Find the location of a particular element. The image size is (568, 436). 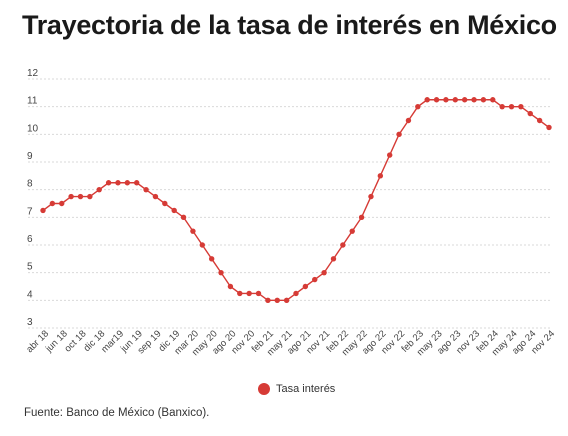

y-tick-label: 10 is located at coordinates (33, 128).